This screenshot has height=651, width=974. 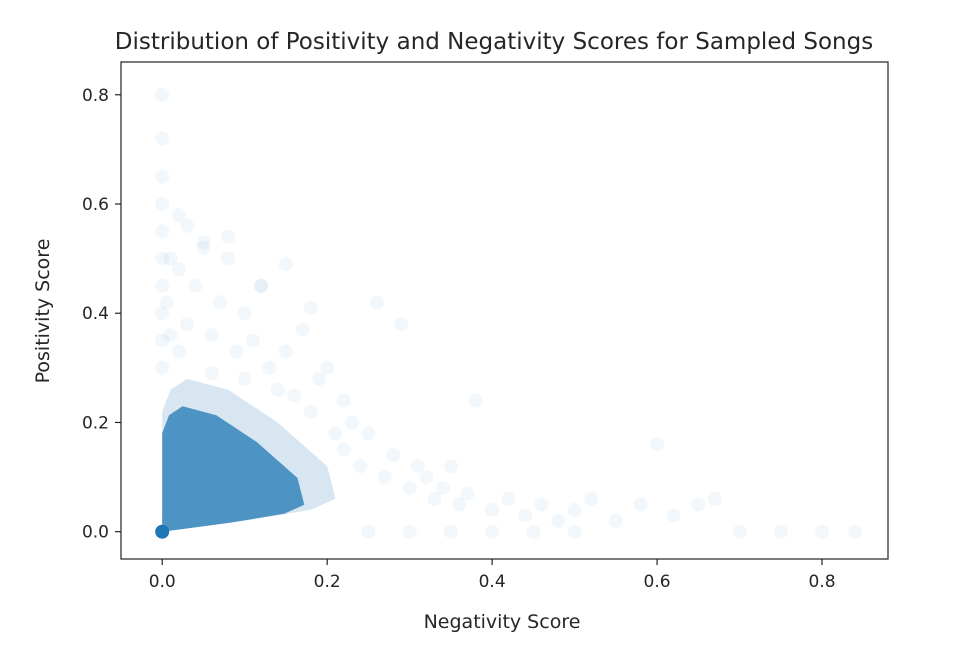 I want to click on x-tick-label: 0.4, so click(x=492, y=582).